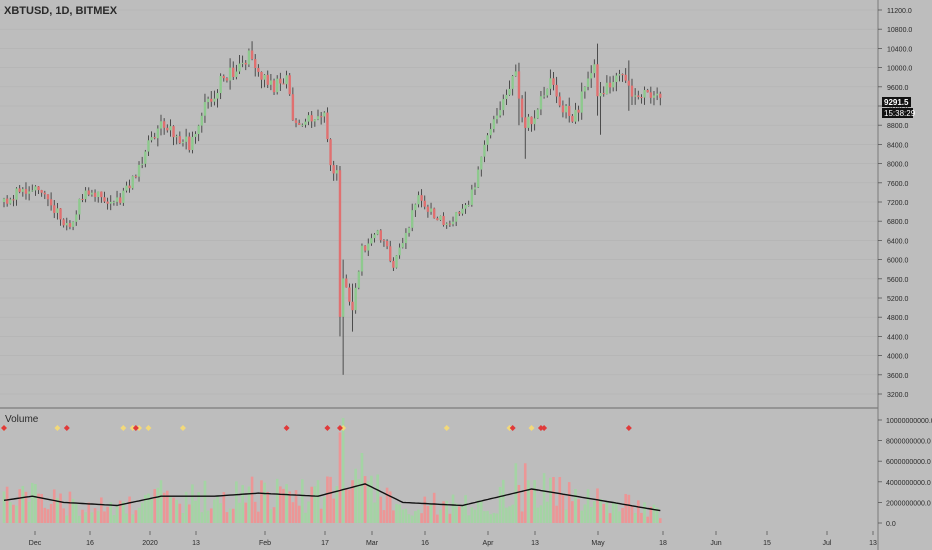  What do you see at coordinates (900, 113) in the screenshot?
I see `bar-countdown: 15:38:29` at bounding box center [900, 113].